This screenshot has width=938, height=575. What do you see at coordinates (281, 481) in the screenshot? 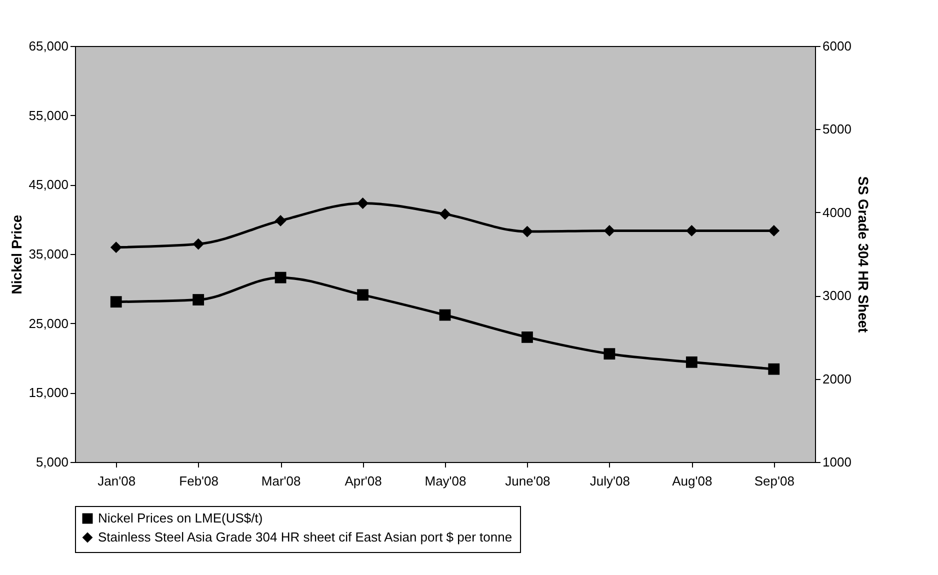
I see `x-tick-label: Mar'08` at bounding box center [281, 481].